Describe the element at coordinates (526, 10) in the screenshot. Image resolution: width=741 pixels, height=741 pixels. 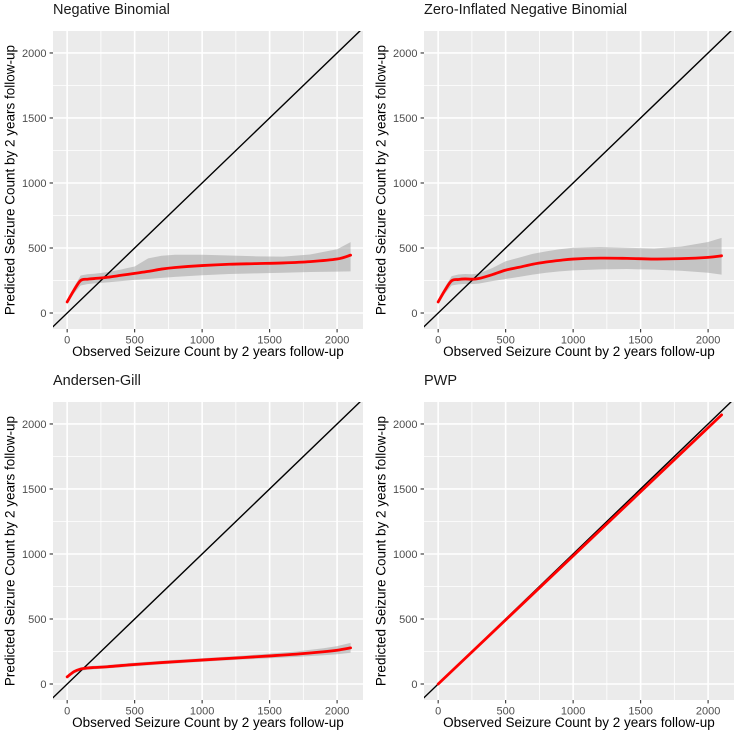
I see `plot-title: Zero-Inflated Negative Binomial` at that location.